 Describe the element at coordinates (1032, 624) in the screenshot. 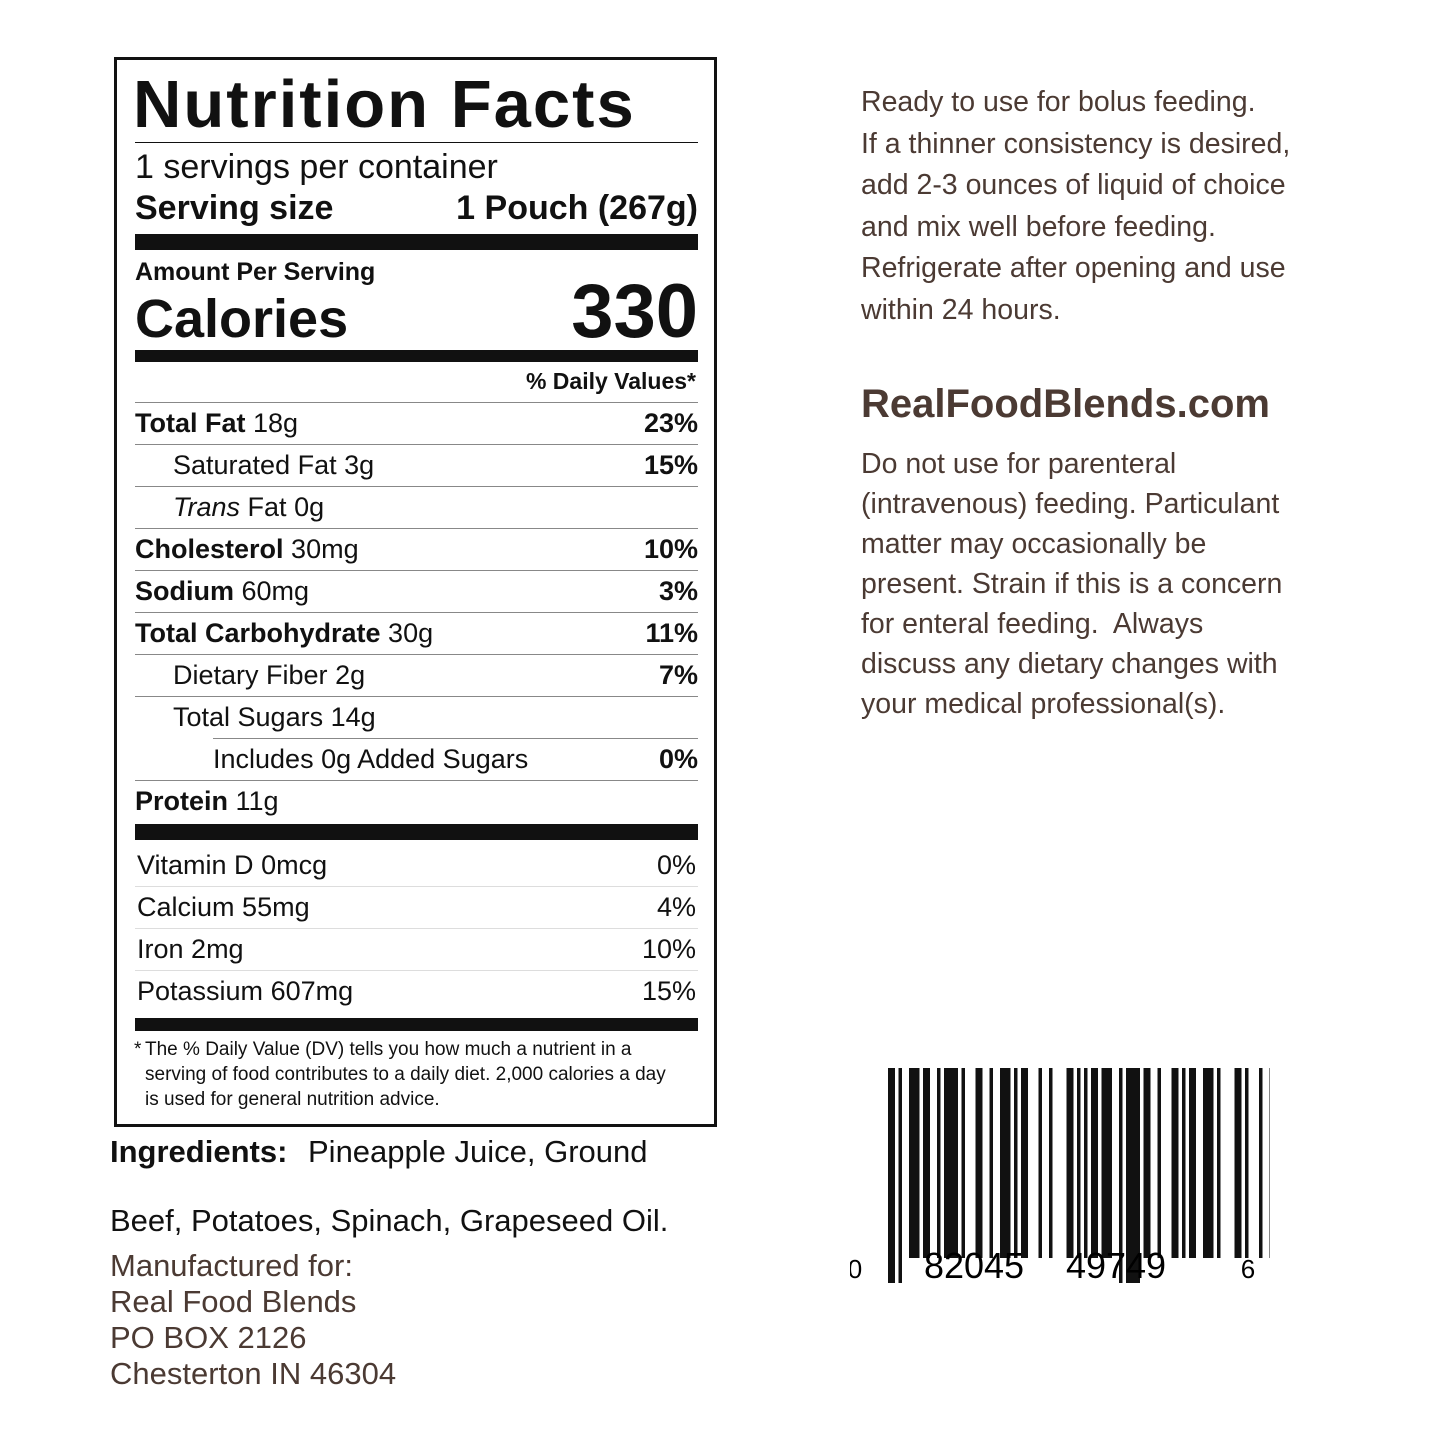

I see `text-line: for enteral feeding. Always` at that location.